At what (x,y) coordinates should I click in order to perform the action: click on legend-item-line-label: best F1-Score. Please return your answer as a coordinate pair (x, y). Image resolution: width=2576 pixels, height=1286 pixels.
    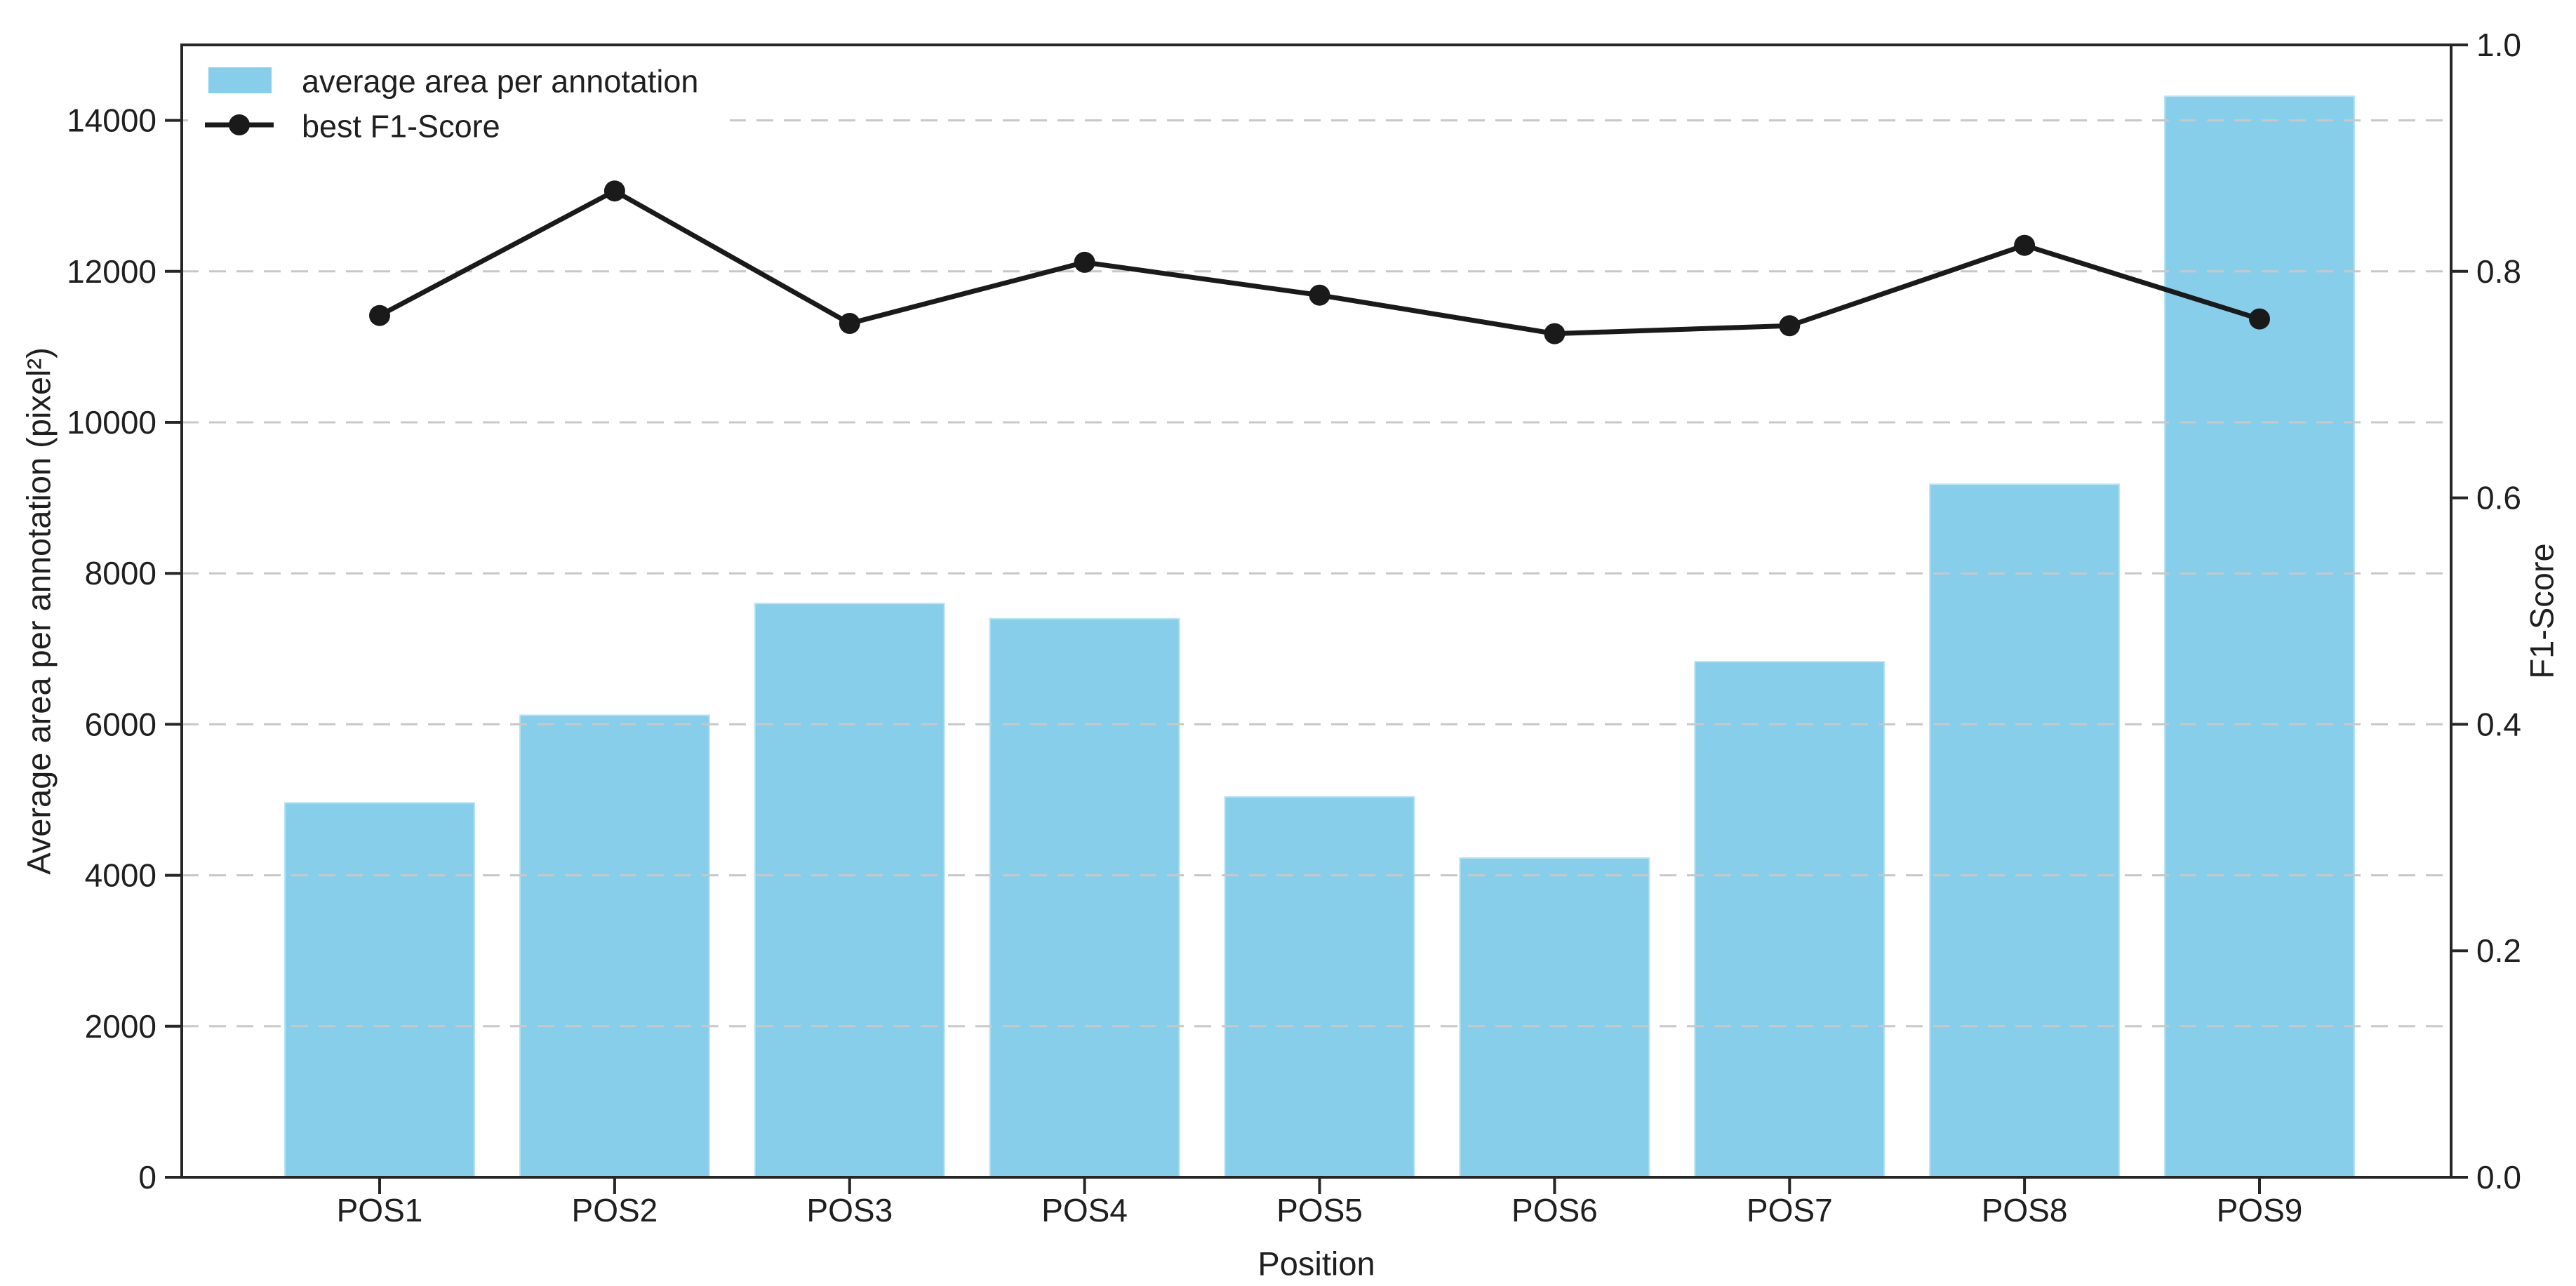
    Looking at the image, I should click on (401, 127).